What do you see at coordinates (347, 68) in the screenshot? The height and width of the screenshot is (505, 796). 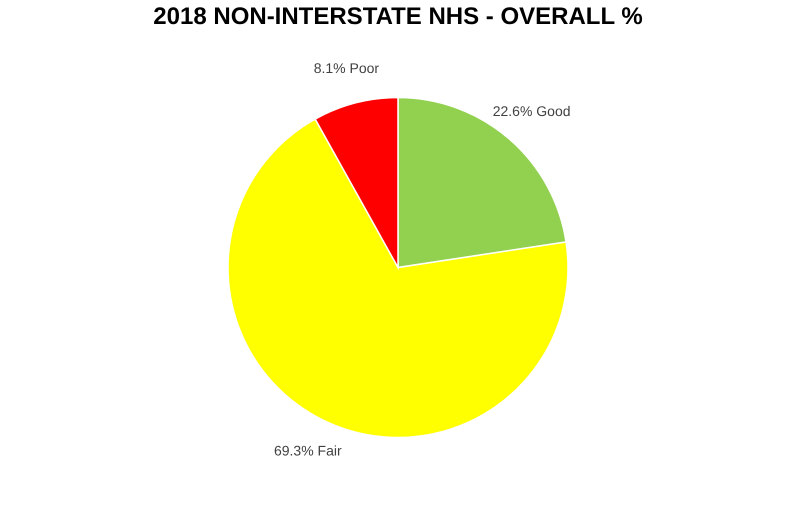 I see `slice-label: 8.1% Poor` at bounding box center [347, 68].